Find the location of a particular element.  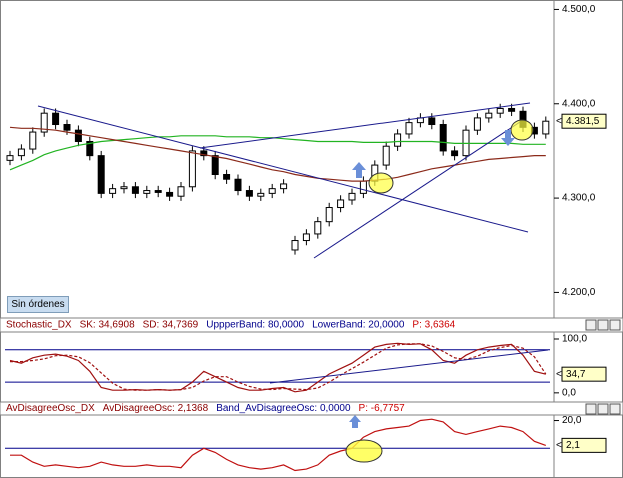

panel-header-text: AvDisagreeOsc_DX is located at coordinates (50, 408).